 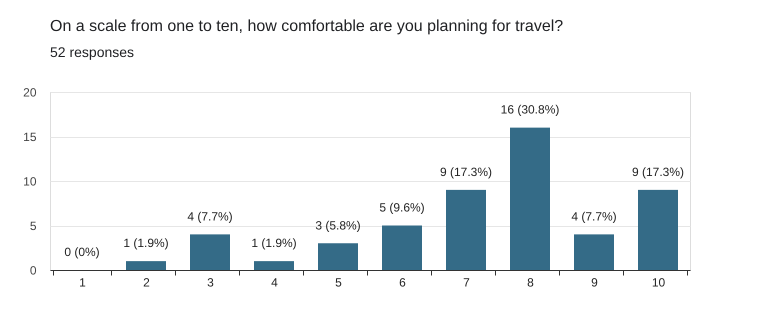 I want to click on x-tick-label: 2, so click(x=146, y=283).